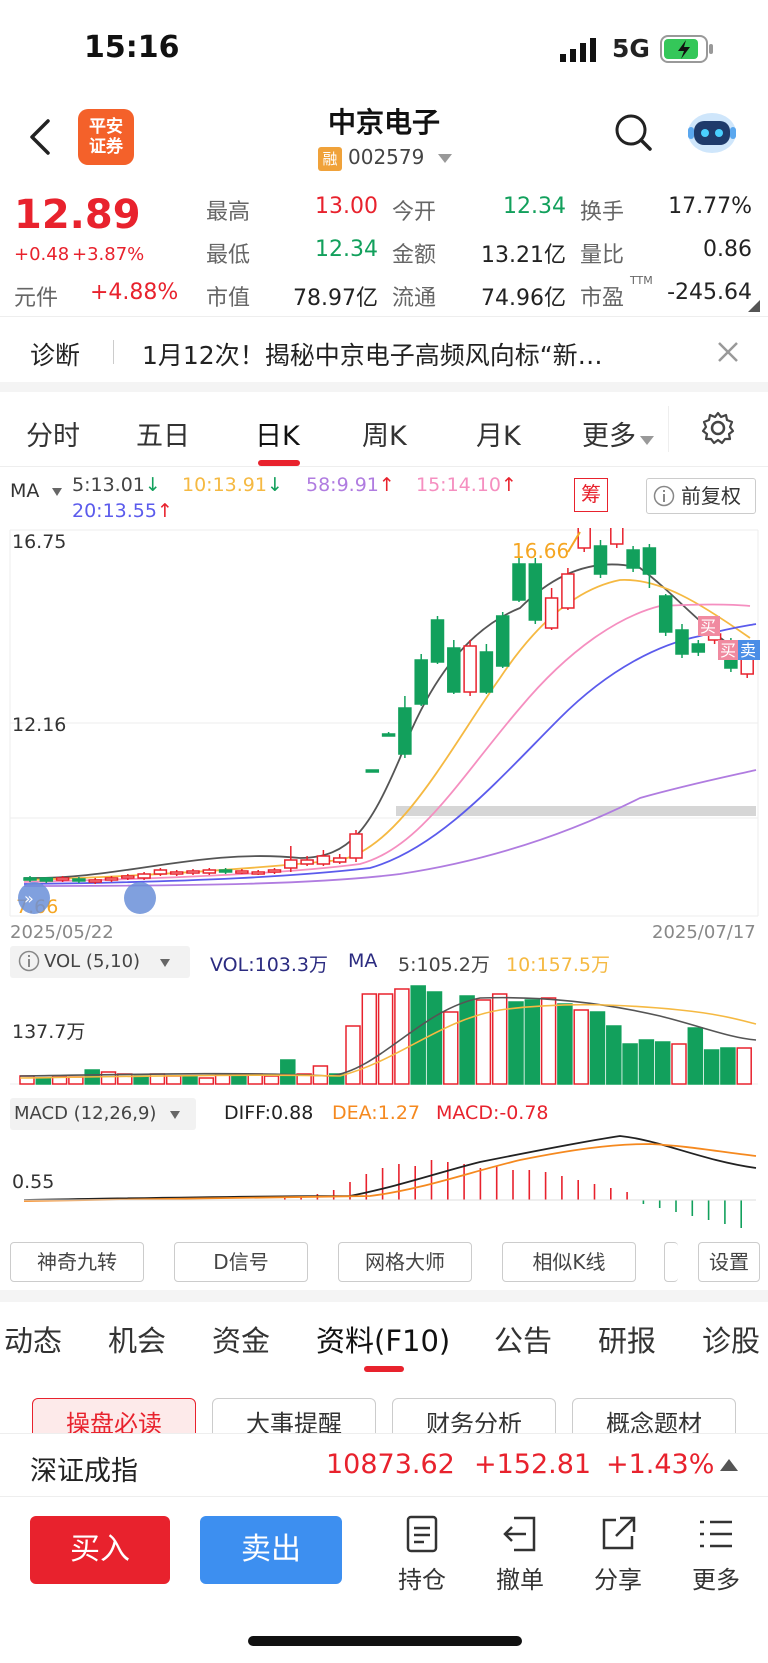  I want to click on settings-button: 设置, so click(729, 1262).